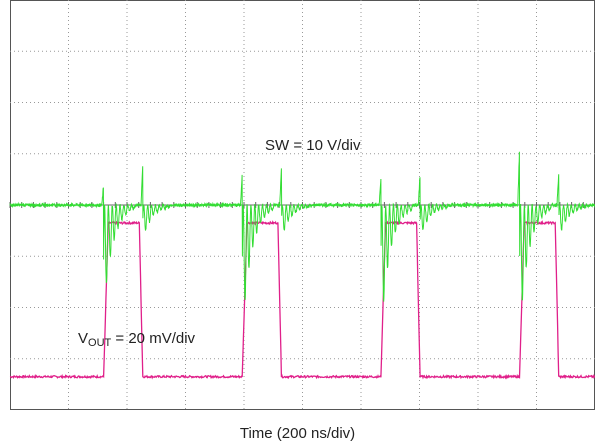 The height and width of the screenshot is (446, 595). What do you see at coordinates (153, 338) in the screenshot?
I see `vout-scale-value: = 20 mV/div` at bounding box center [153, 338].